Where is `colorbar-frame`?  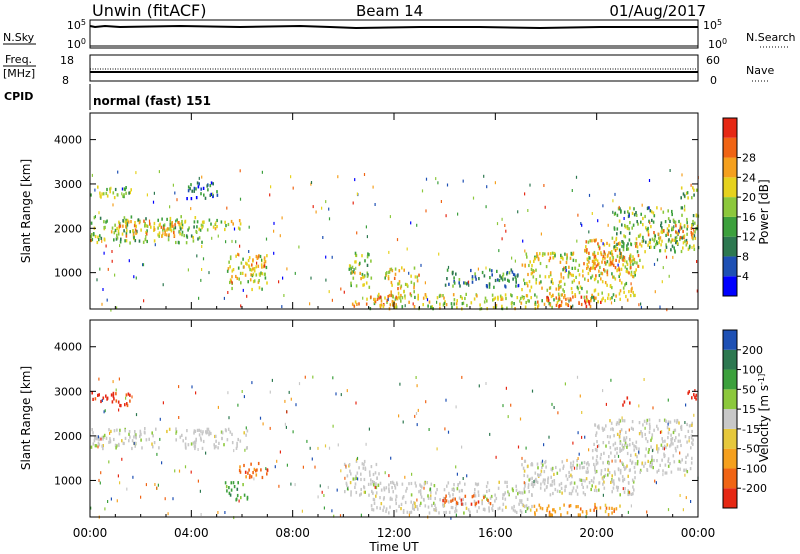 colorbar-frame is located at coordinates (730, 207).